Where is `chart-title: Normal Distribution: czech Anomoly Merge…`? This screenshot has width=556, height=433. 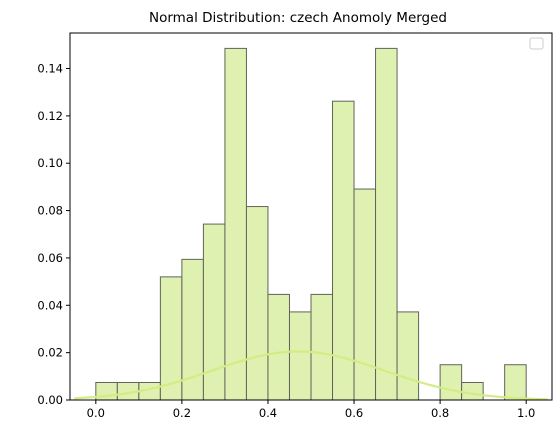
chart-title: Normal Distribution: czech Anomoly Merge… is located at coordinates (298, 18).